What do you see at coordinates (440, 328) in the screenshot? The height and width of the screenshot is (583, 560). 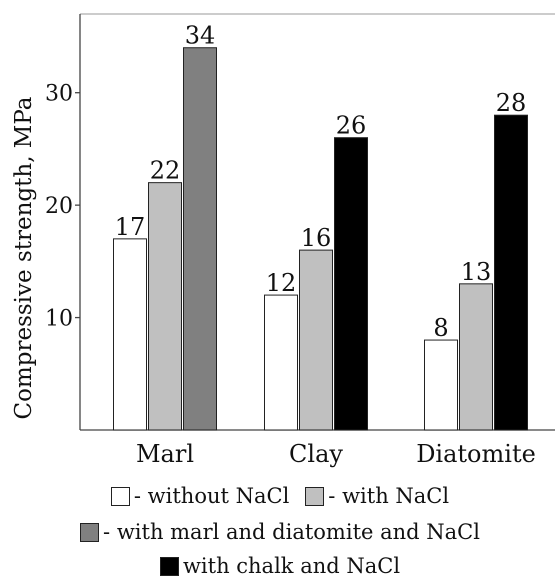 I see `bar-value-label: 8` at bounding box center [440, 328].